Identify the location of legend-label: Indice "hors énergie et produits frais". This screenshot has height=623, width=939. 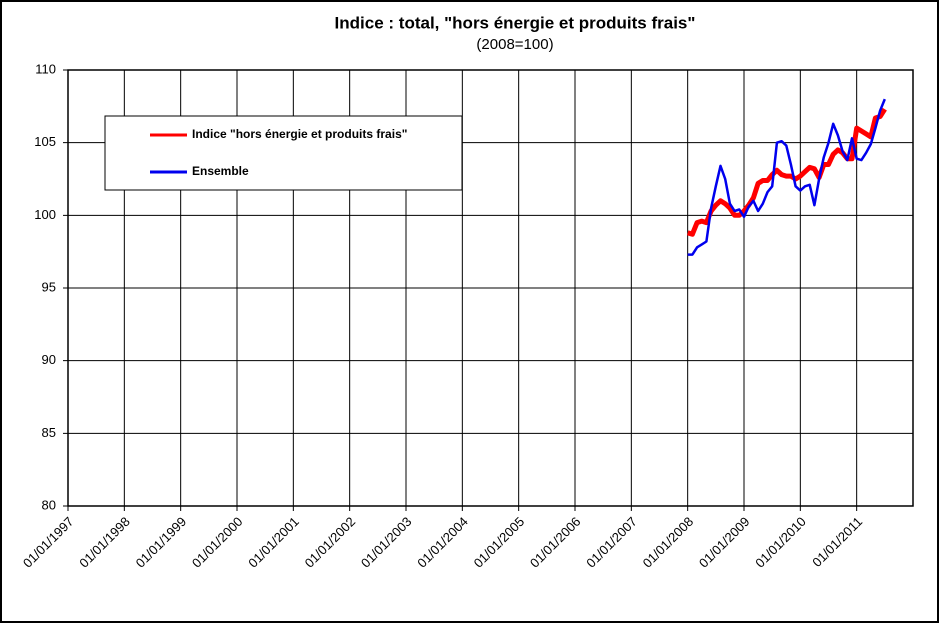
(299, 134).